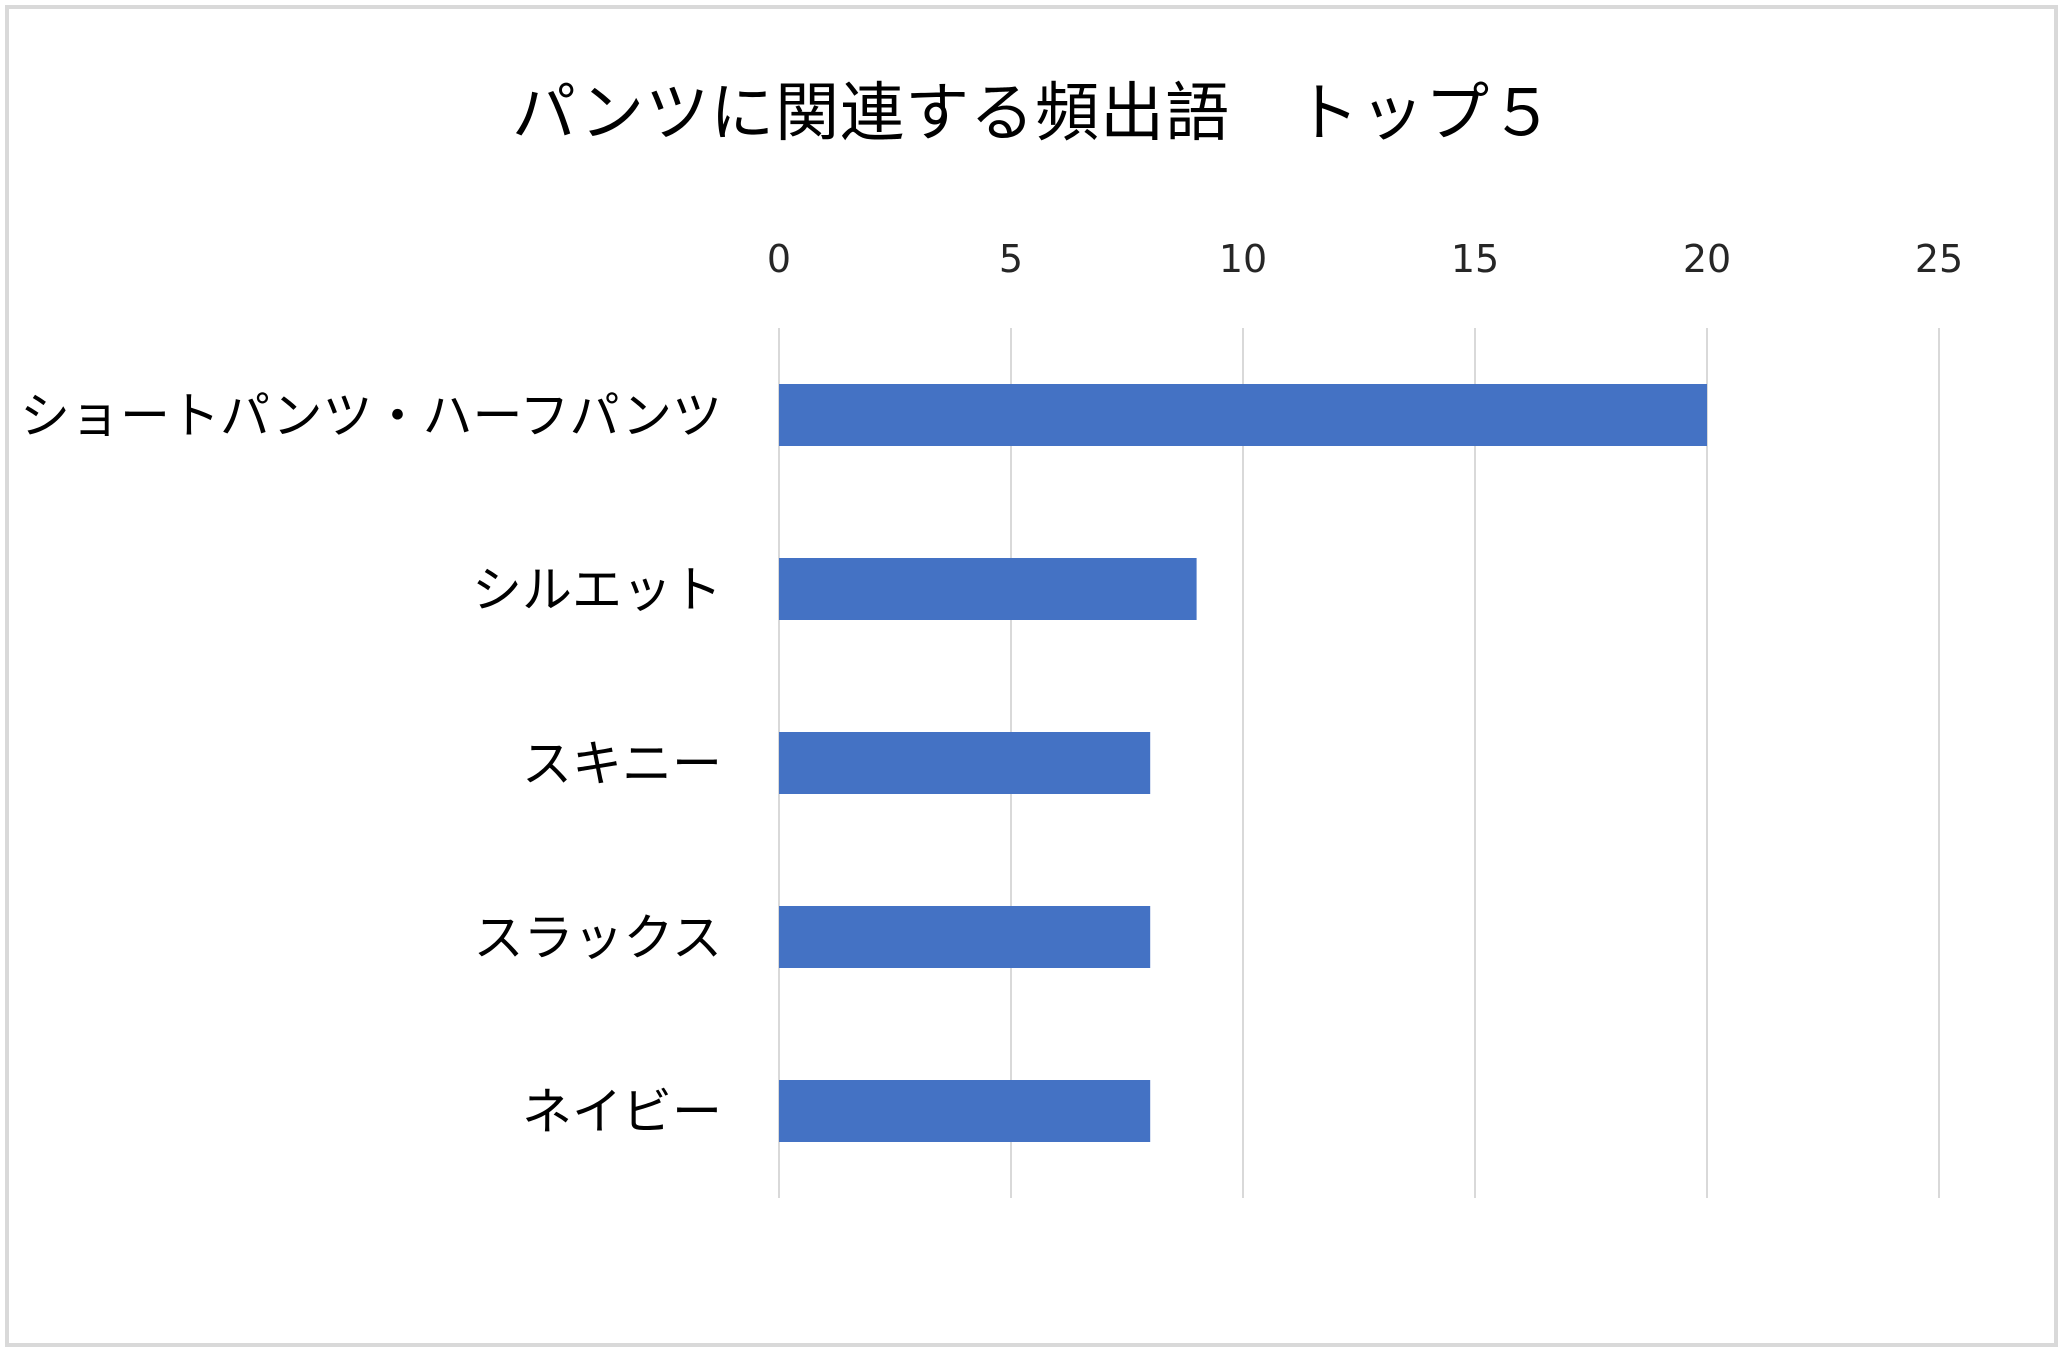 This screenshot has height=1352, width=2067. I want to click on x-tick-label: 0, so click(779, 259).